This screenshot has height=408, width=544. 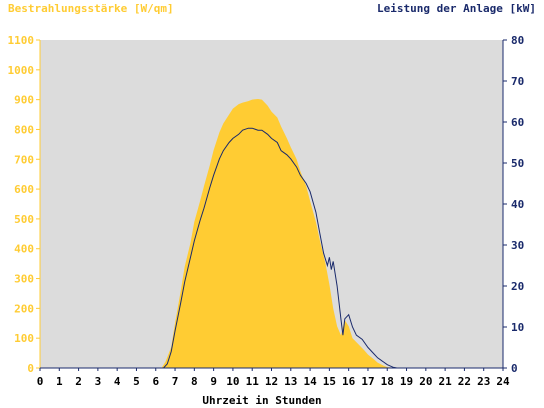 I want to click on left-tick-label: 400, so click(x=24, y=249).